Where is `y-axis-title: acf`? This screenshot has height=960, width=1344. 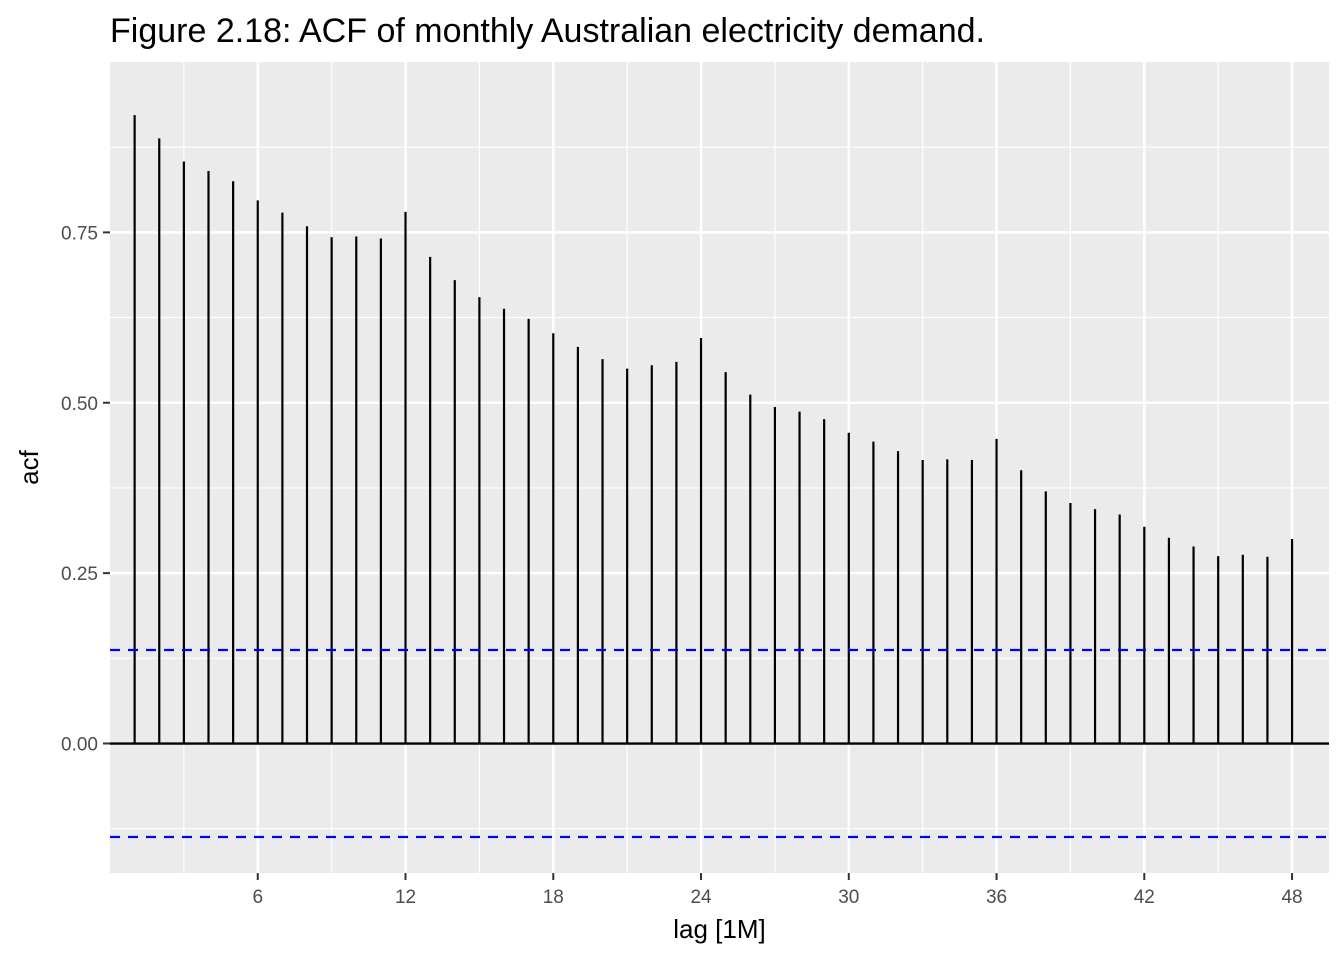
y-axis-title: acf is located at coordinates (29, 466).